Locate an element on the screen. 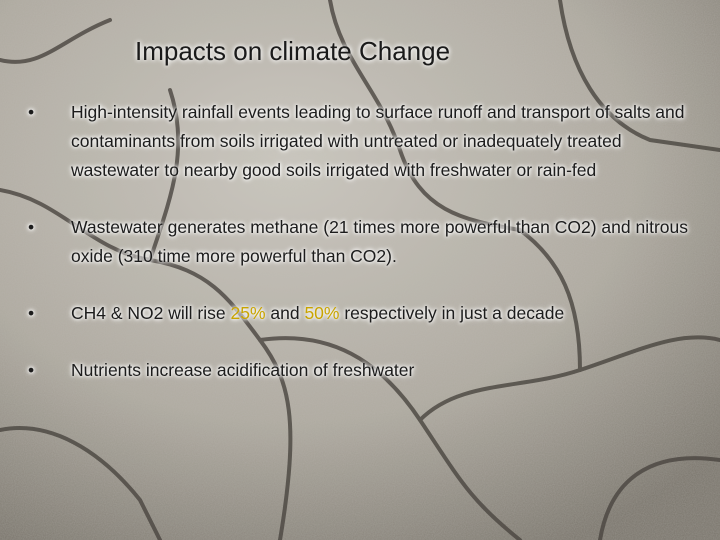 The image size is (720, 540). bullet-text: CH4 & NO2 will rise is located at coordinates (151, 313).